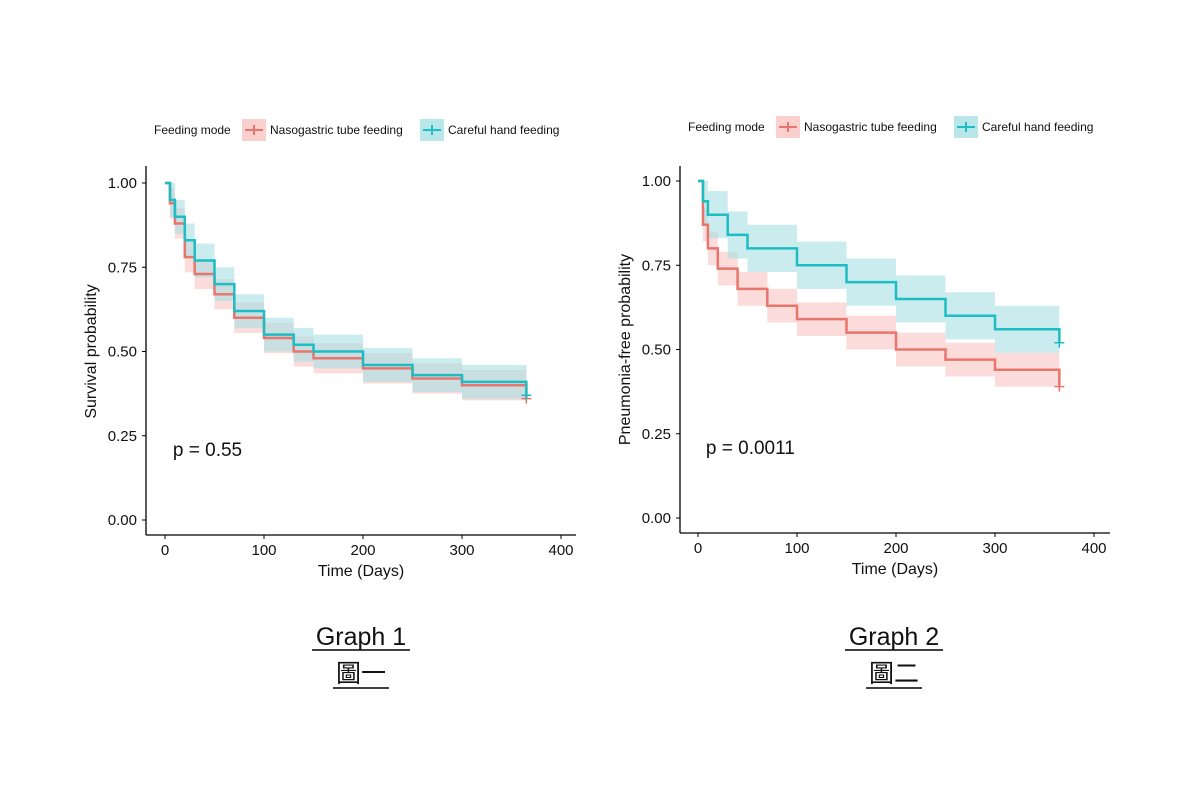 The height and width of the screenshot is (805, 1200). What do you see at coordinates (894, 674) in the screenshot?
I see `graph-caption-chinese: 圖二` at bounding box center [894, 674].